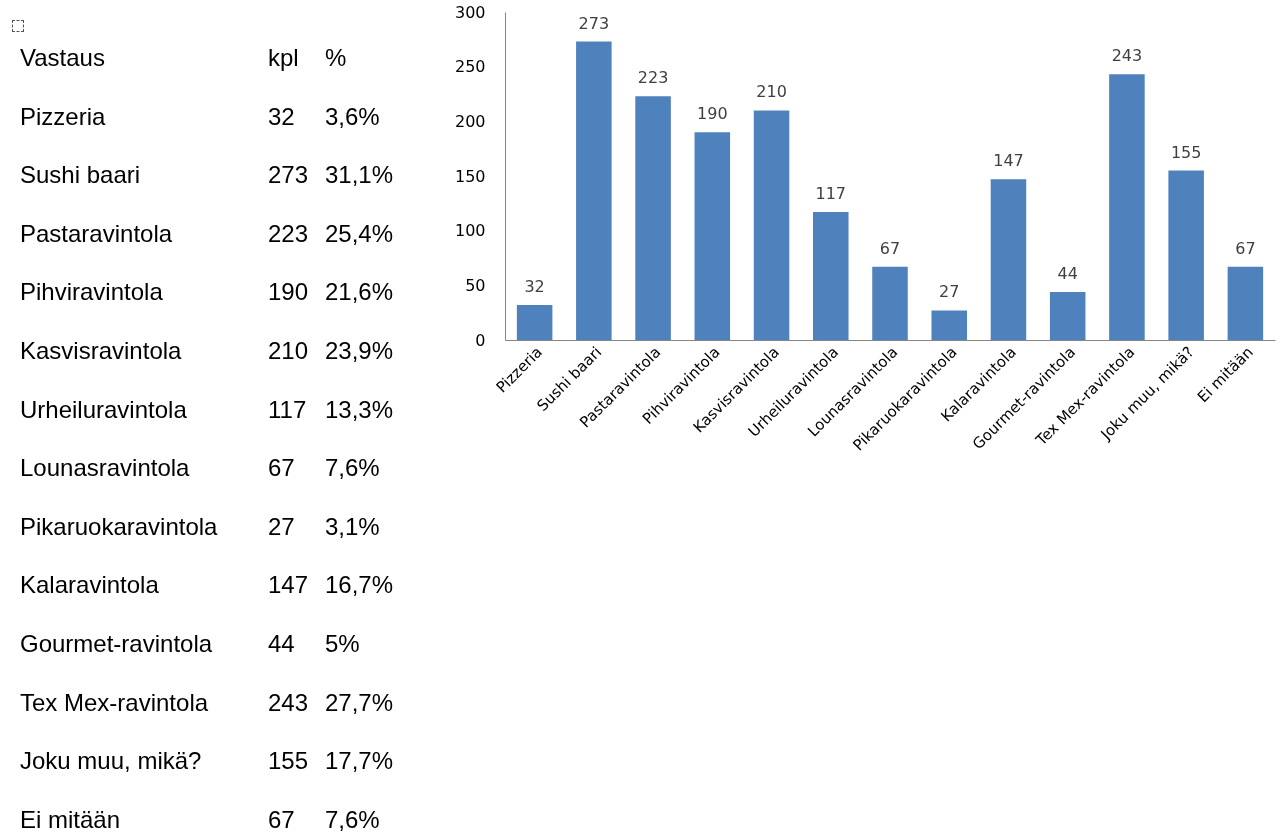 Image resolution: width=1282 pixels, height=832 pixels. What do you see at coordinates (115, 703) in the screenshot?
I see `text: Tex Mex-ravintola` at bounding box center [115, 703].